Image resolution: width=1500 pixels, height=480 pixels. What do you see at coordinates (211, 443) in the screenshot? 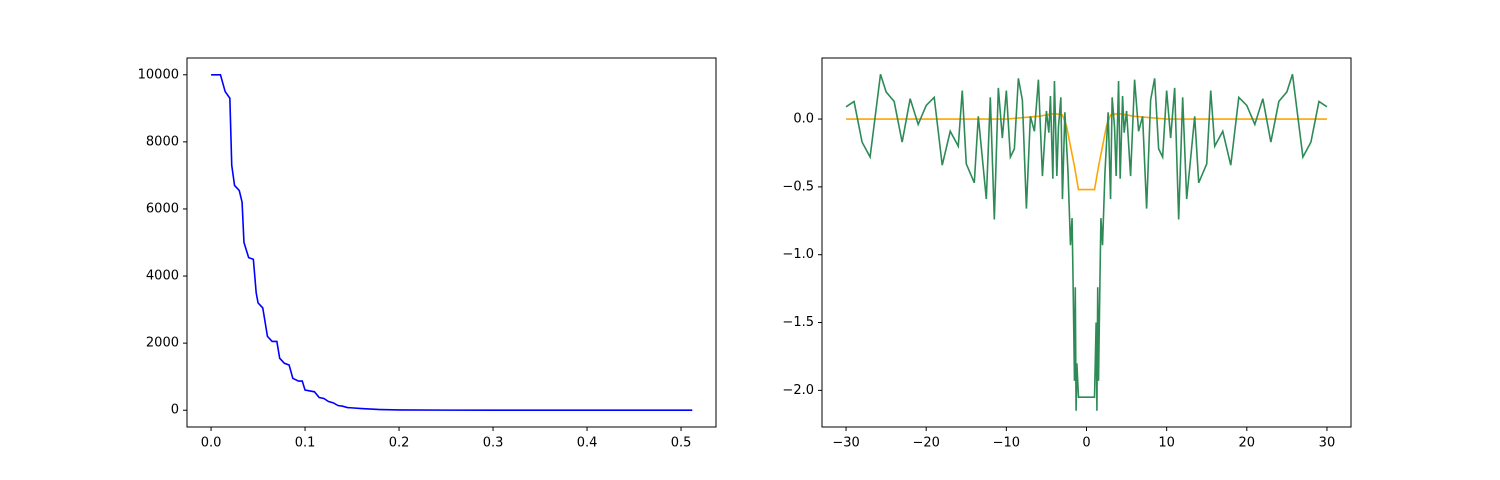
I see `x-tick-label: 0.0` at bounding box center [211, 443].